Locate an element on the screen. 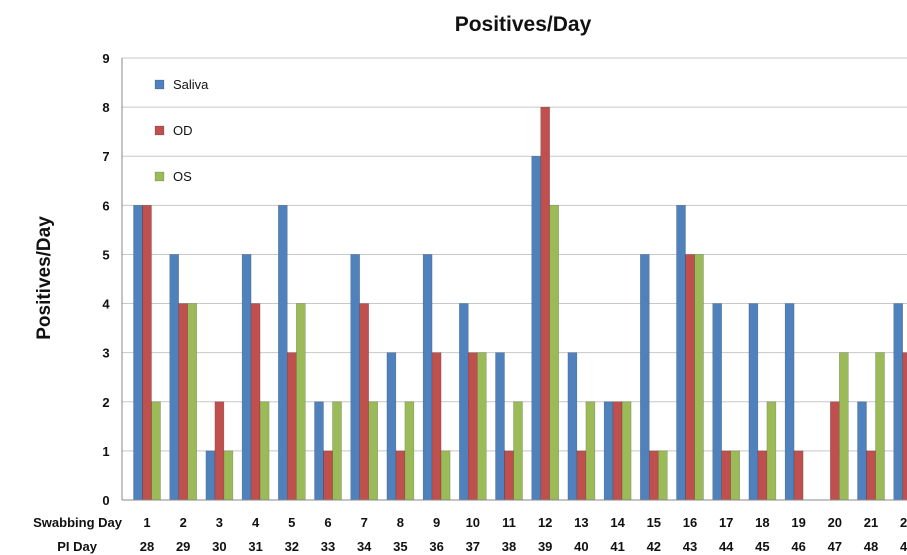 The width and height of the screenshot is (907, 555). x-tick-swabbing-day-22: 22 is located at coordinates (903, 522).